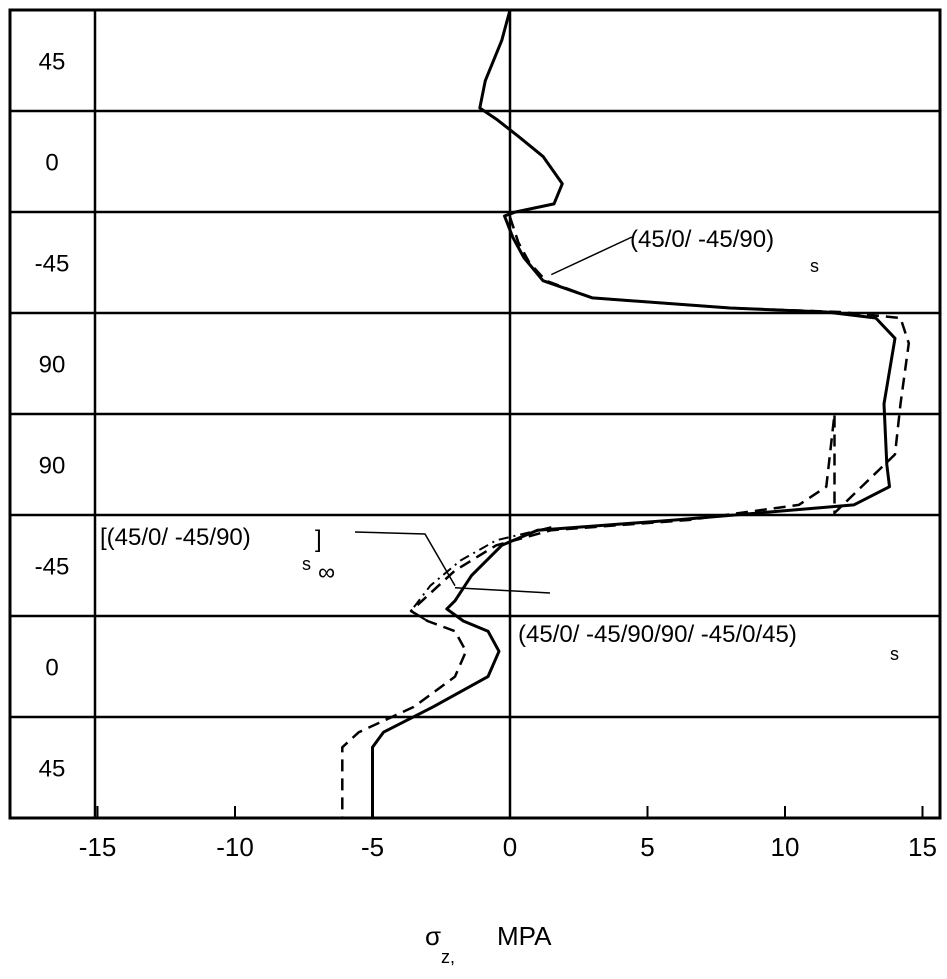  Describe the element at coordinates (326, 572) in the screenshot. I see `annotation-label-subscript2: ∞` at that location.